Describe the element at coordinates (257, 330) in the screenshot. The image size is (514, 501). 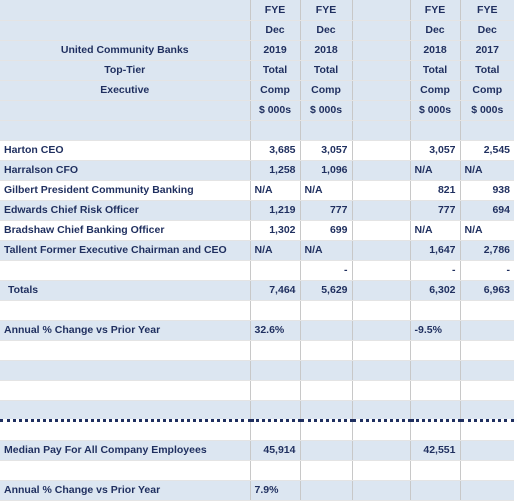
I see `table-row: Annual % Change vs Prior Year 32.6% -9.5%` at that location.